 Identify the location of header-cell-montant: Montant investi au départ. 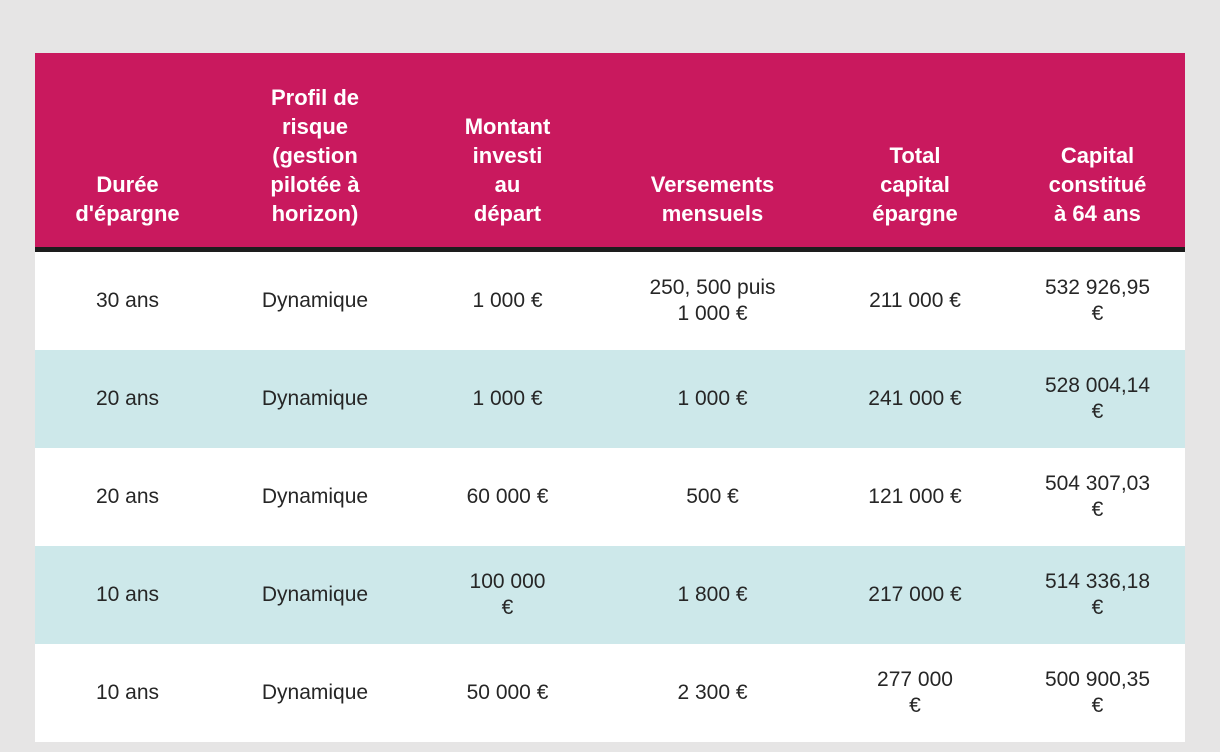
(507, 153).